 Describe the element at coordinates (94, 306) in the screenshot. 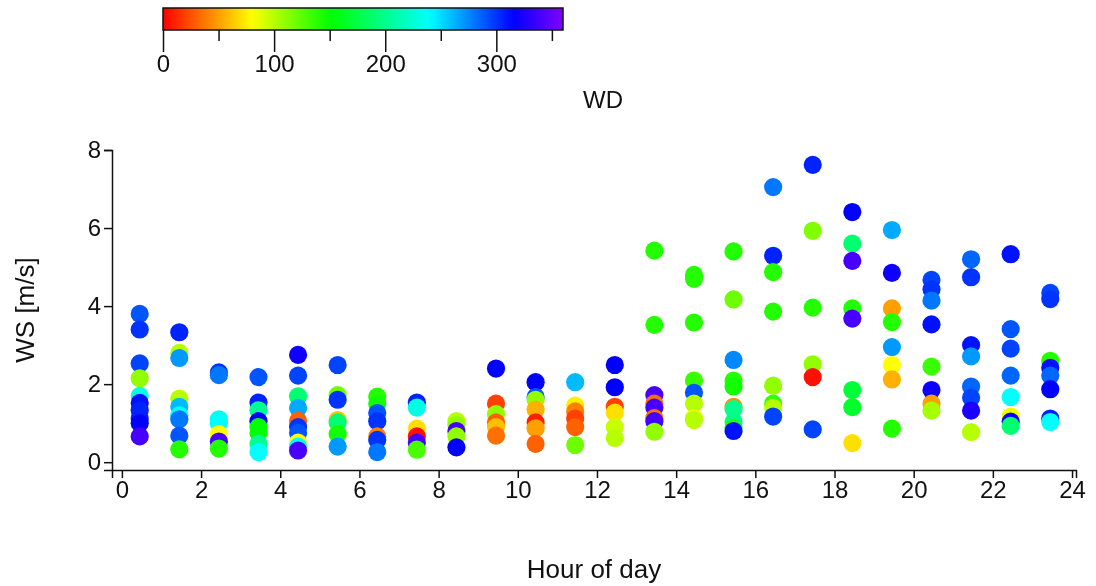

I see `y-tick-label: 4` at that location.